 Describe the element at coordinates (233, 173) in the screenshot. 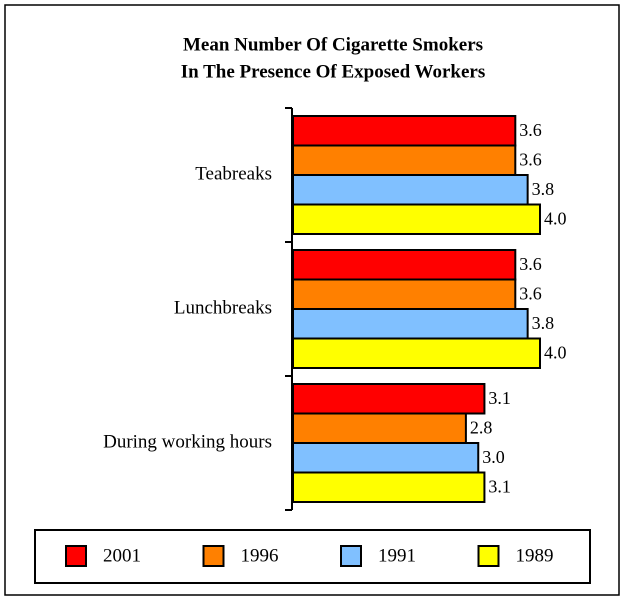

I see `y-tick-label: Teabreaks` at that location.